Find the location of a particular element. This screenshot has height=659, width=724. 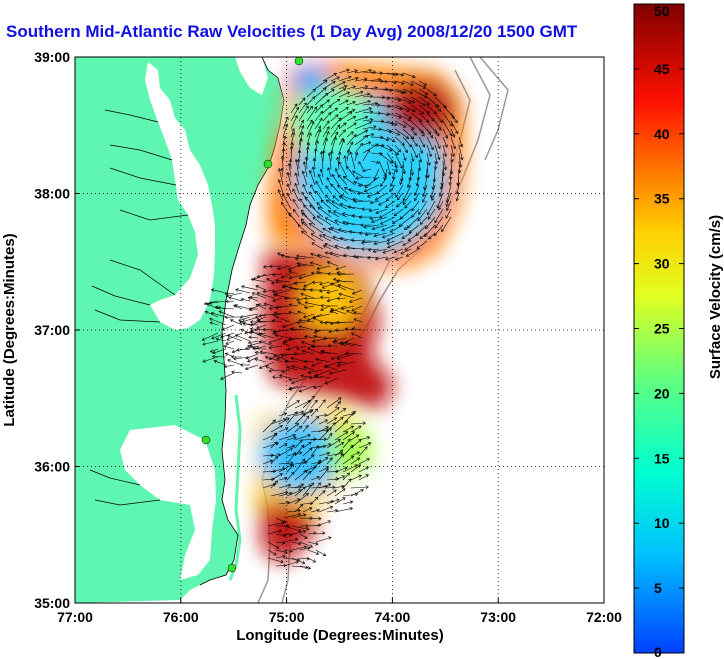

barrier-islands is located at coordinates (235, 487).